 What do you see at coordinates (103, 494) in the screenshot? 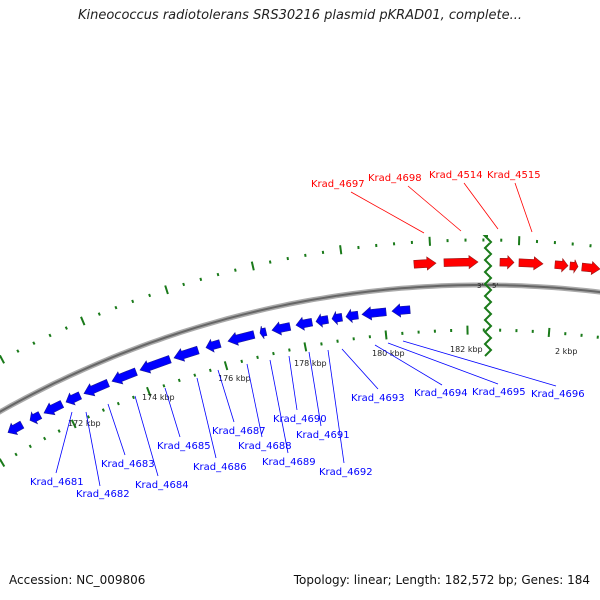
I see `gene-label: Krad_4682` at bounding box center [103, 494].